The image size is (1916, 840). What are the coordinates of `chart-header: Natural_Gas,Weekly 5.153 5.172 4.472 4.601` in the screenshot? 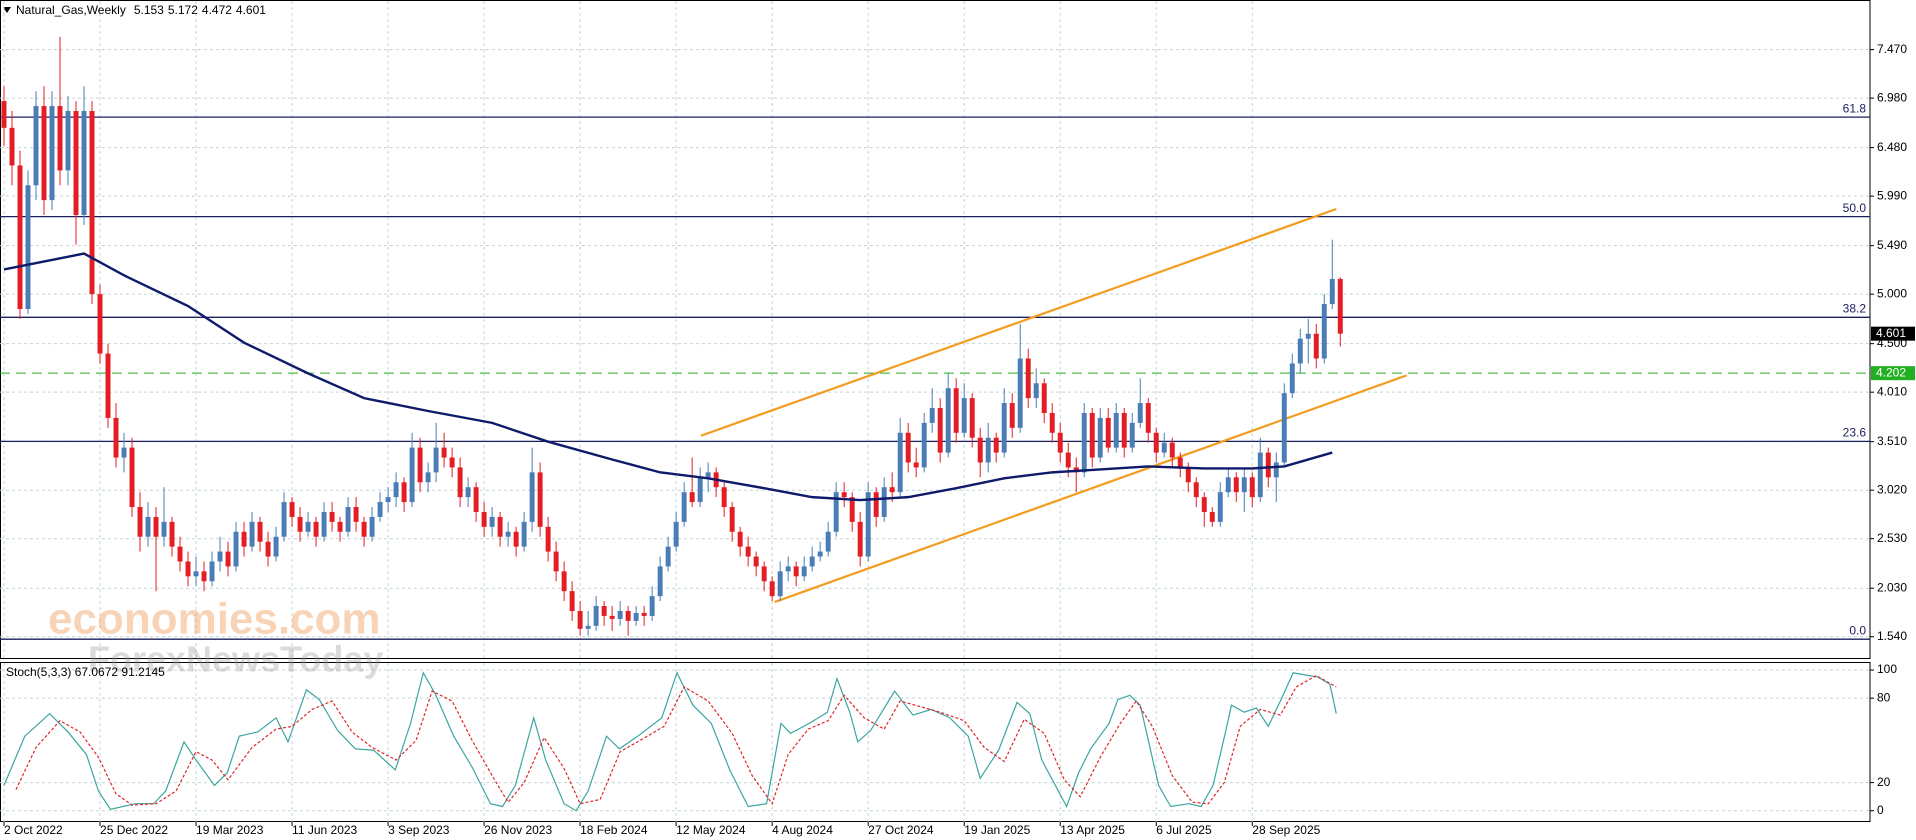 It's located at (141, 10).